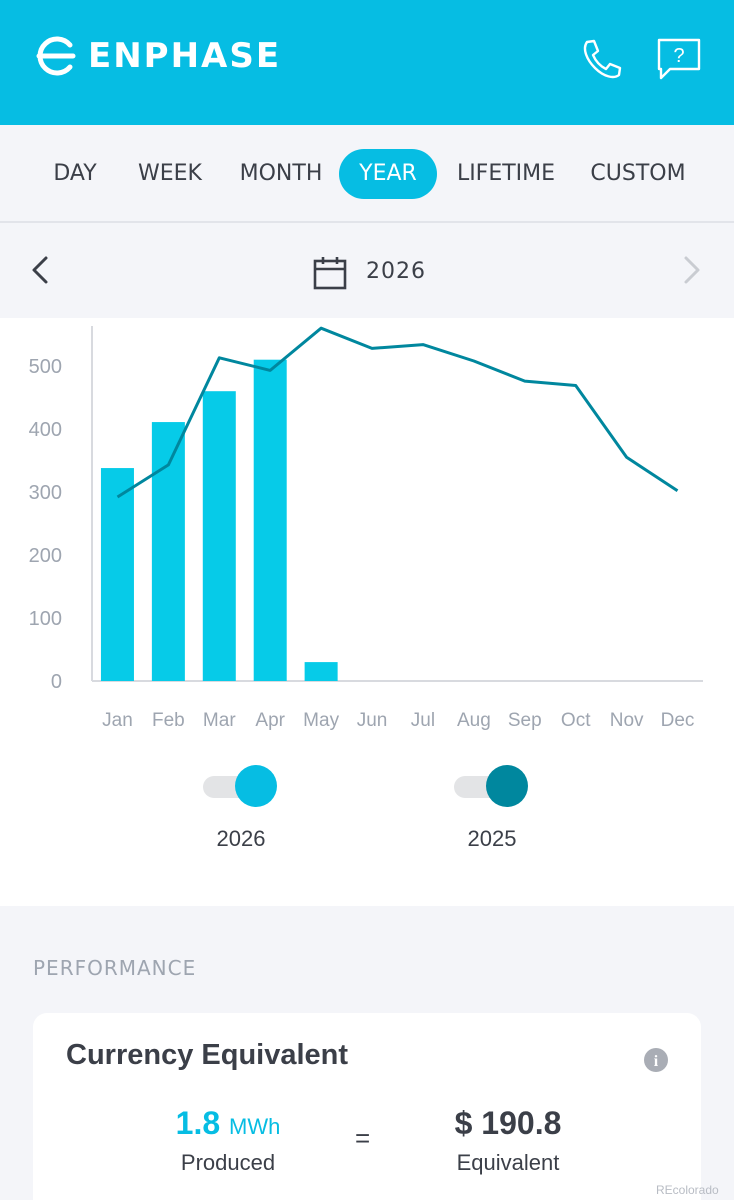 The width and height of the screenshot is (734, 1200). I want to click on info-glyph: i, so click(656, 1061).